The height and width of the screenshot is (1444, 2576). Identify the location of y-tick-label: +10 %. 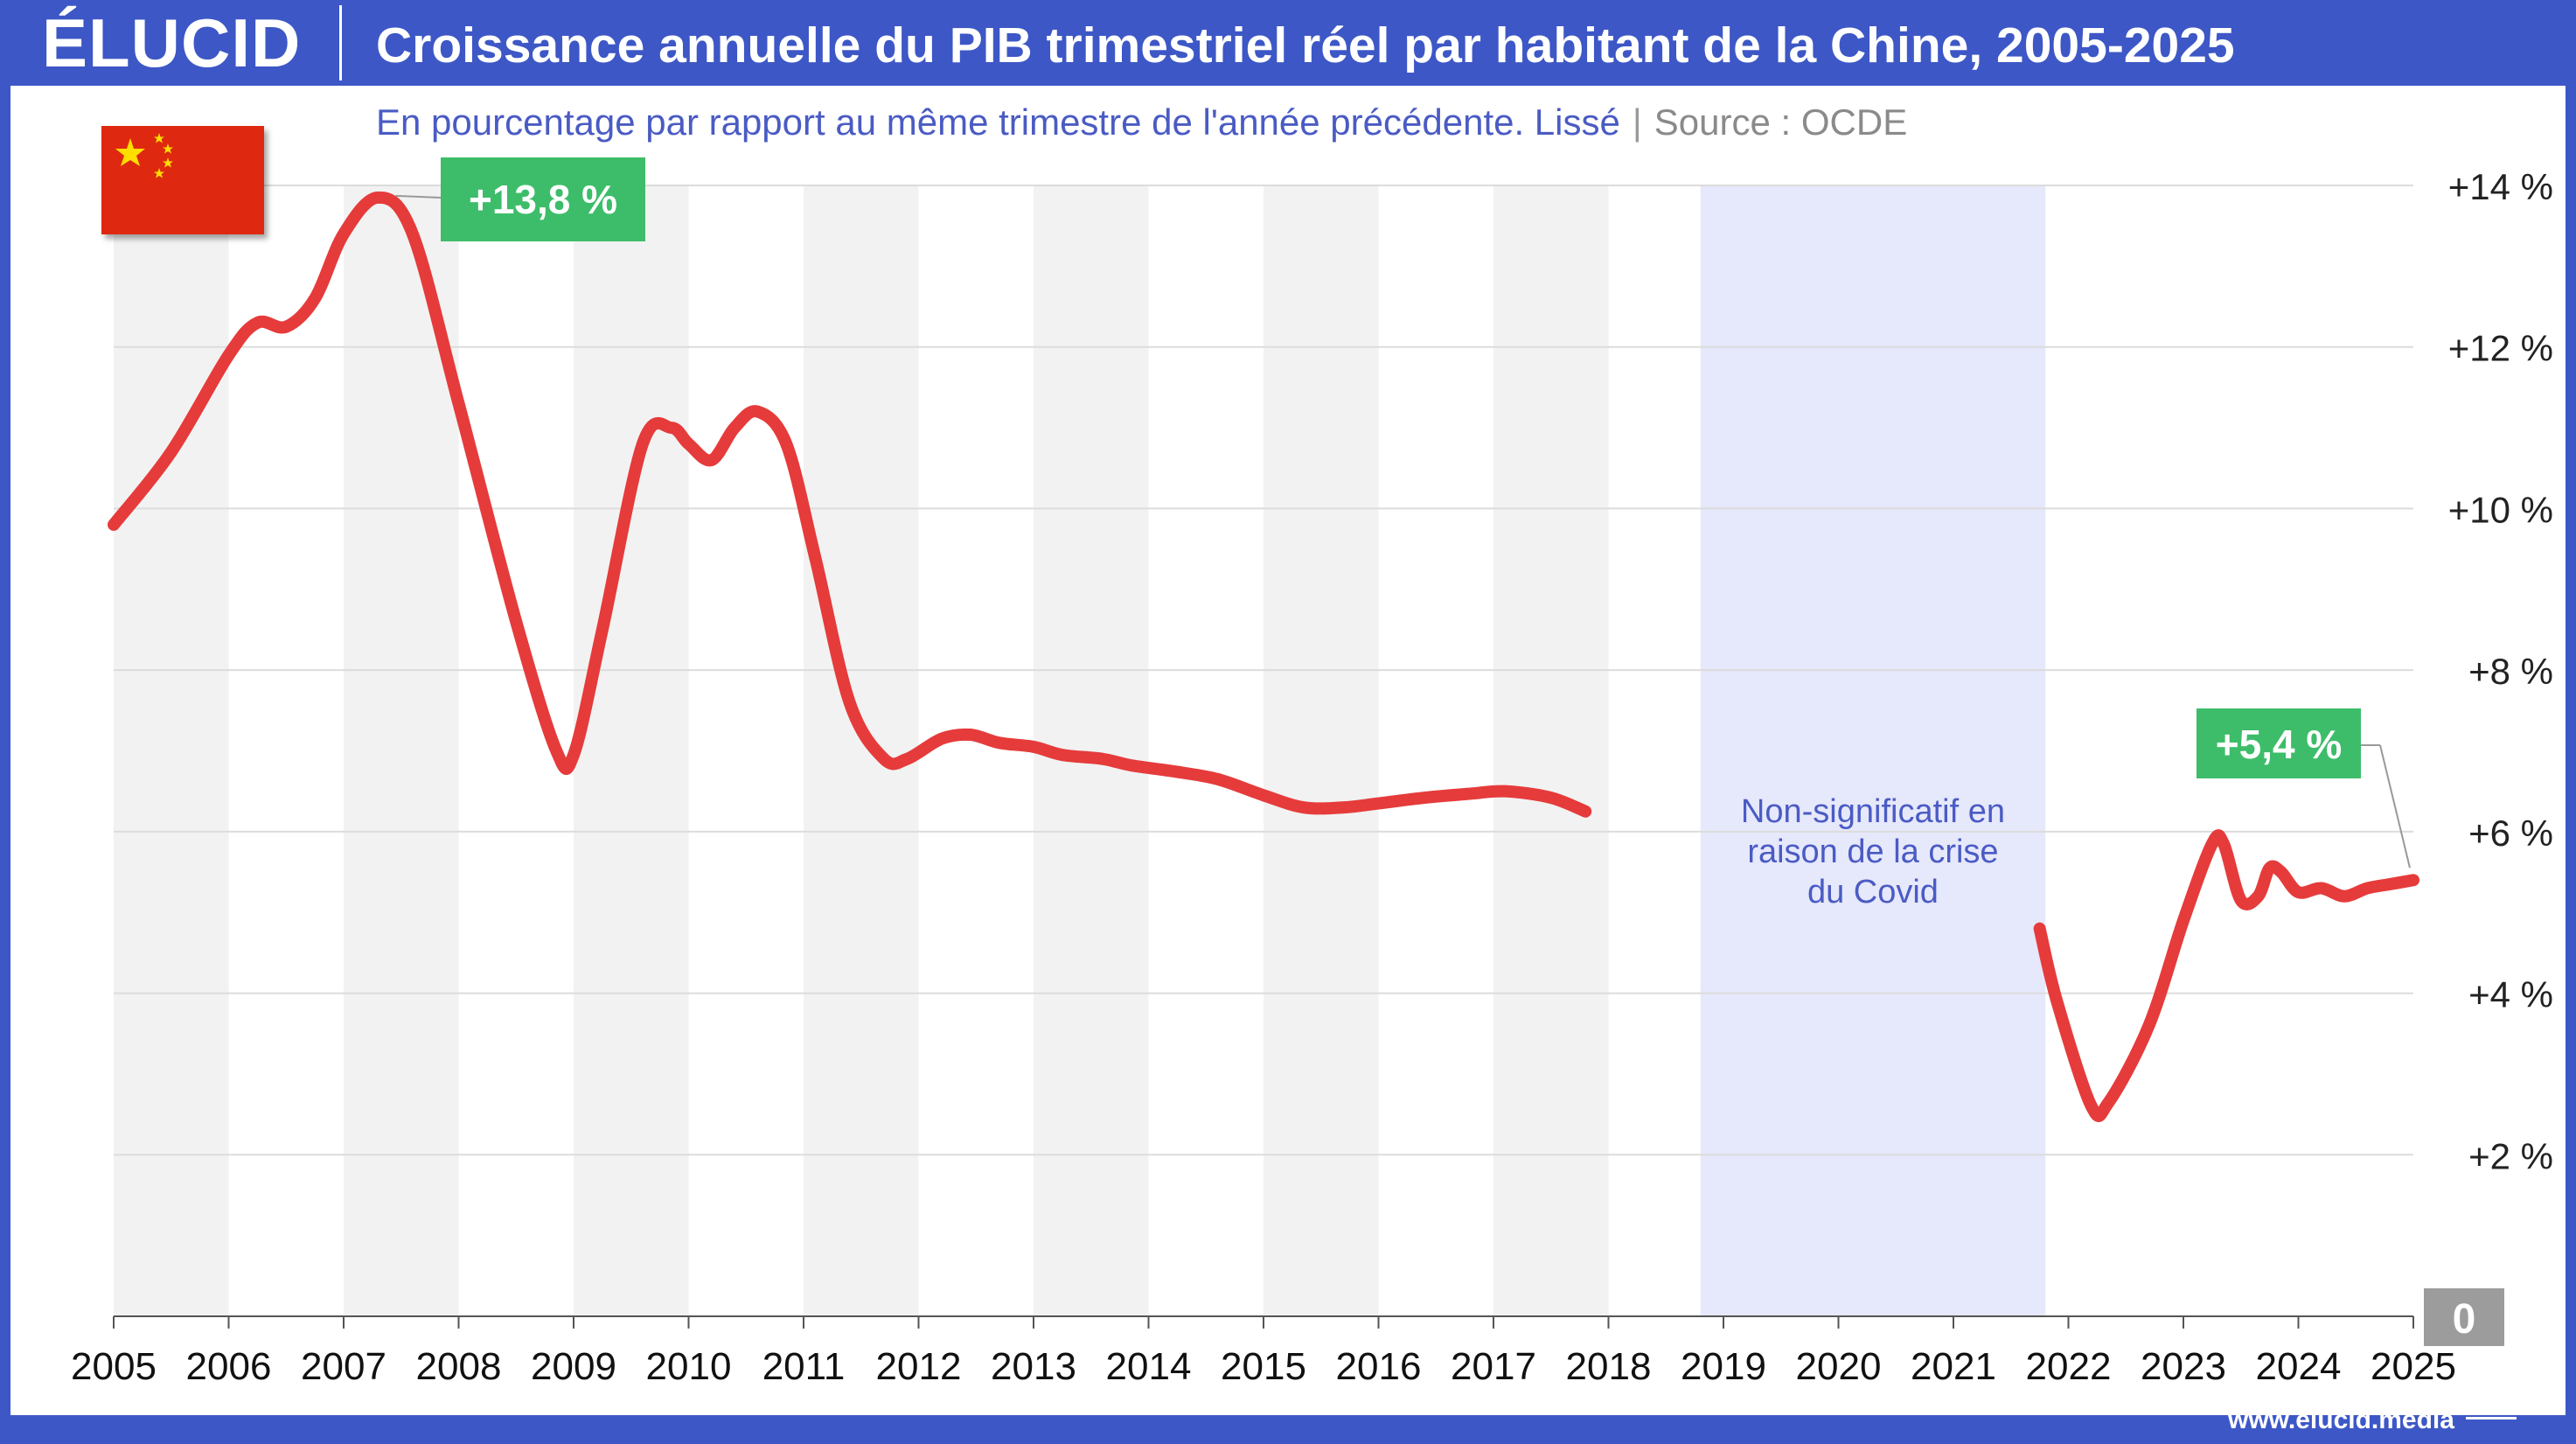
(2500, 510).